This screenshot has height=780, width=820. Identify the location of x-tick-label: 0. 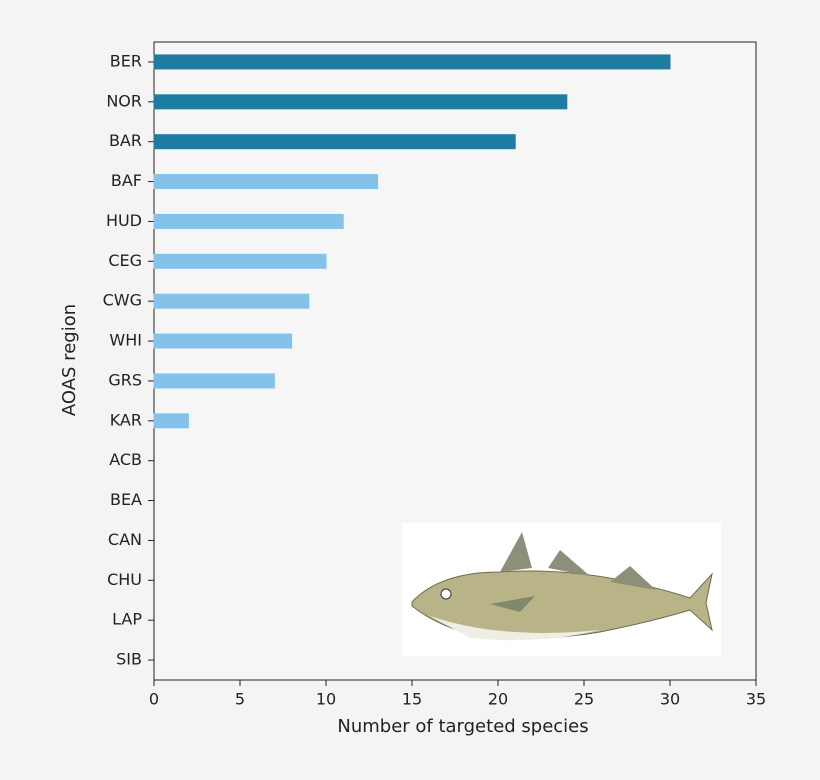
(154, 699).